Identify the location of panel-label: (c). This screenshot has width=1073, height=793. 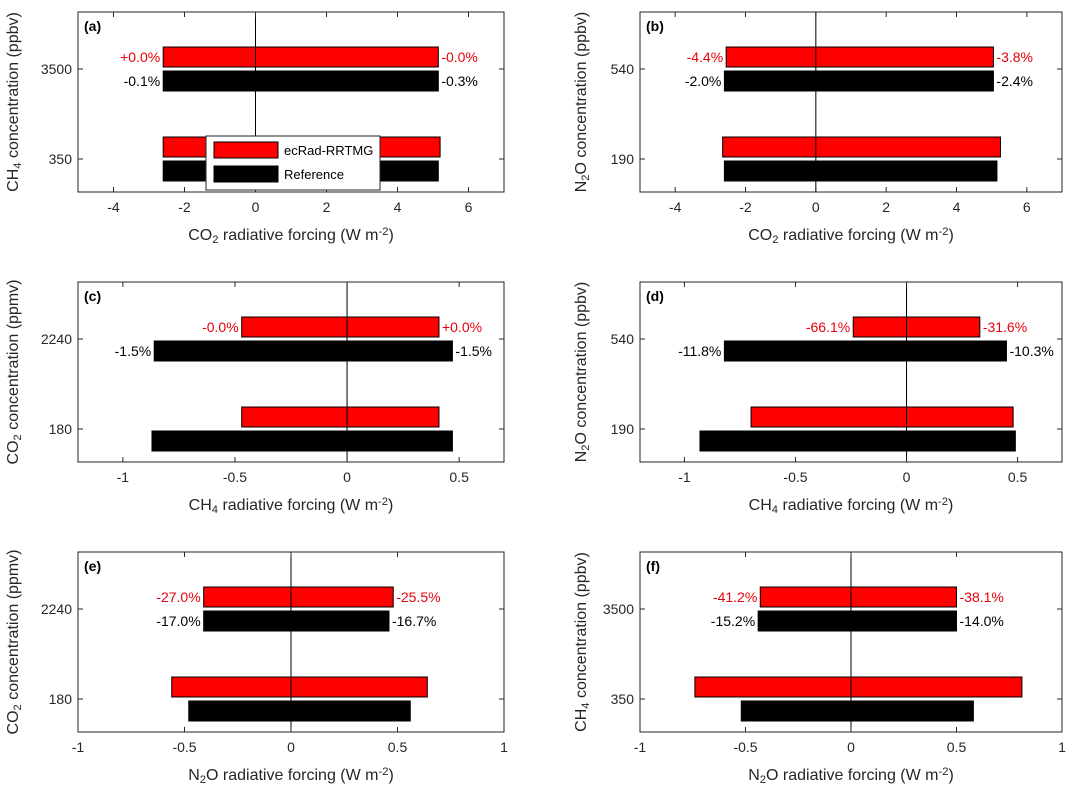
(92, 296).